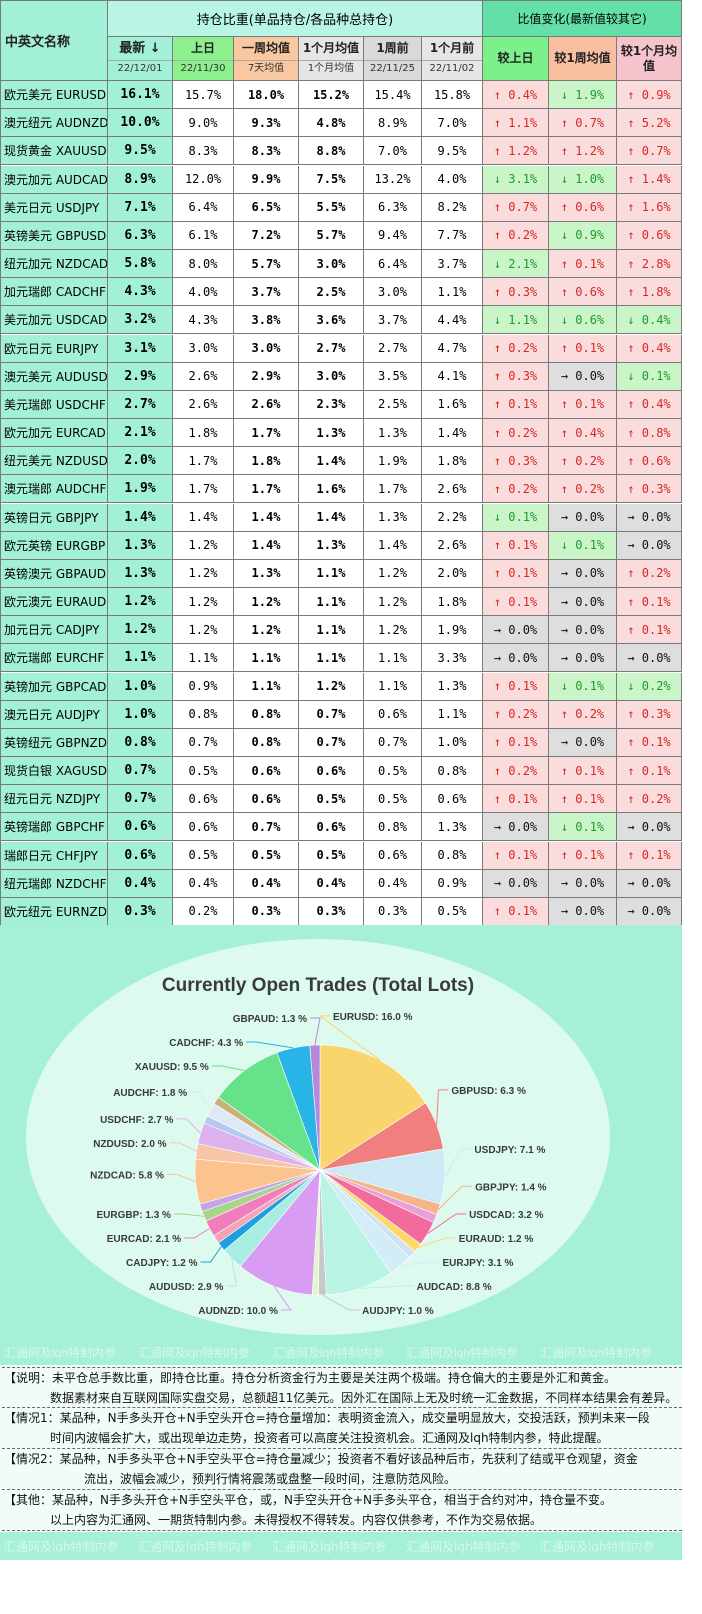 Image resolution: width=702 pixels, height=1614 pixels. I want to click on table-cell: 5.7%, so click(331, 235).